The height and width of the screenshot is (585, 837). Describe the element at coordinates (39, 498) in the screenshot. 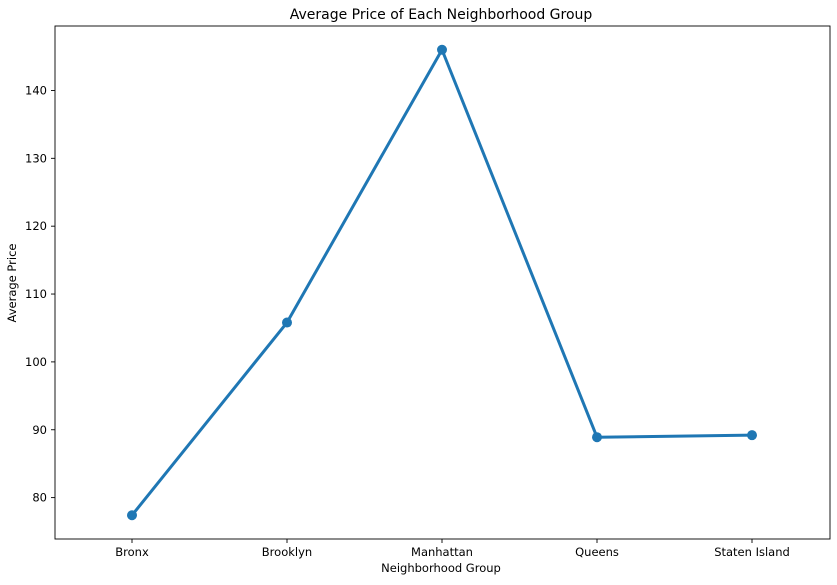

I see `y-tick-label: 80` at that location.